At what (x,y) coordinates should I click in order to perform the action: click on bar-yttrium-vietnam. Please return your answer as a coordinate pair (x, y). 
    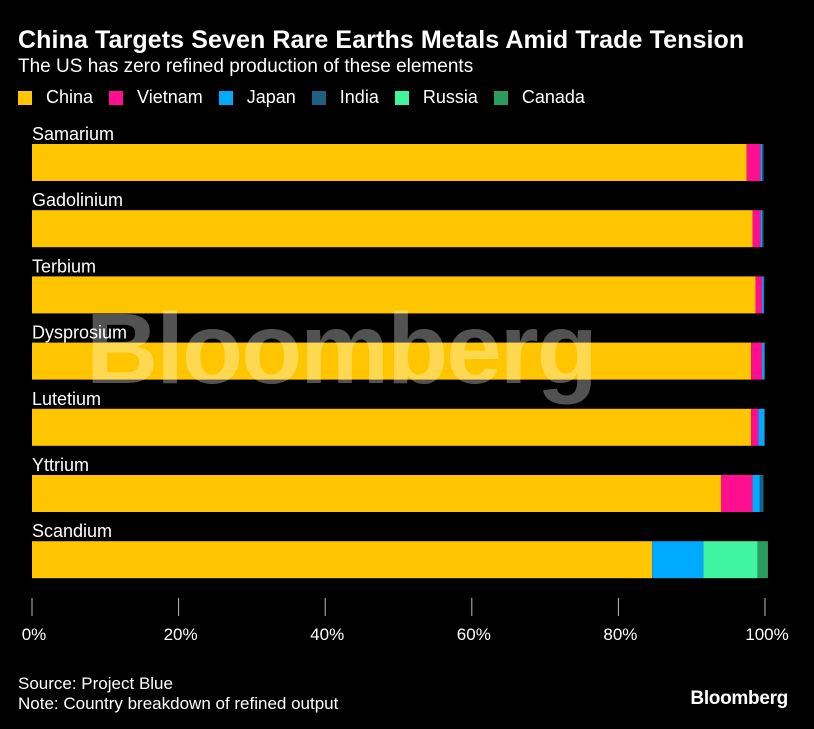
    Looking at the image, I should click on (737, 493).